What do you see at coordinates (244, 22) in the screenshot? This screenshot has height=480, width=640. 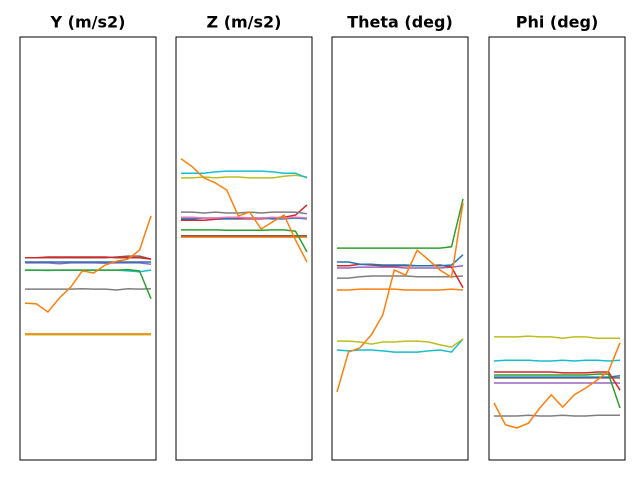 I see `panel-title: Z (m/s2)` at bounding box center [244, 22].